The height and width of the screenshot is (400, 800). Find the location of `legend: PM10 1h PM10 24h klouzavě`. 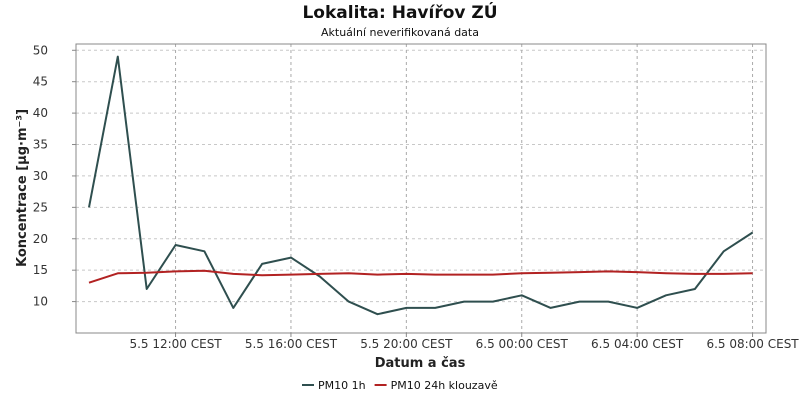

legend: PM10 1h PM10 24h klouzavě is located at coordinates (400, 385).